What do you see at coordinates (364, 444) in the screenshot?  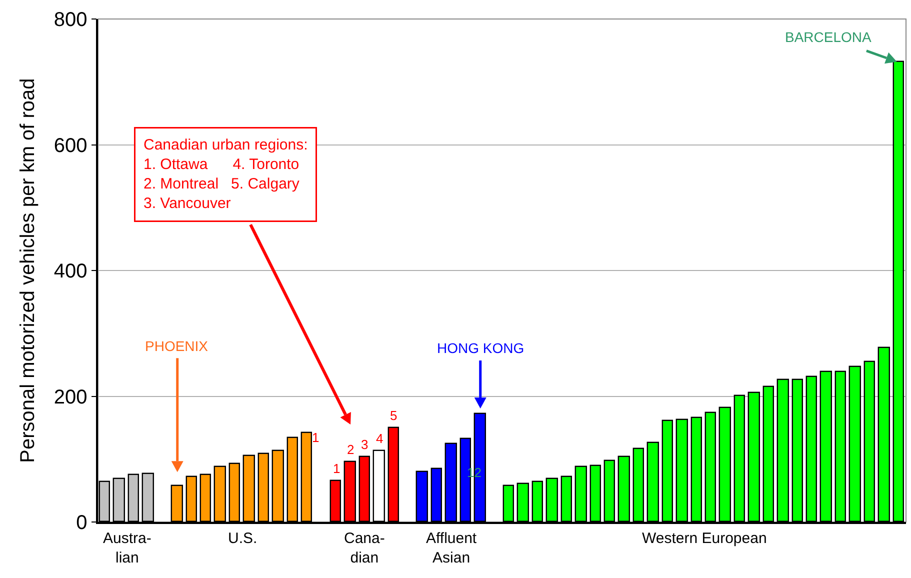 I see `annotation: 3` at bounding box center [364, 444].